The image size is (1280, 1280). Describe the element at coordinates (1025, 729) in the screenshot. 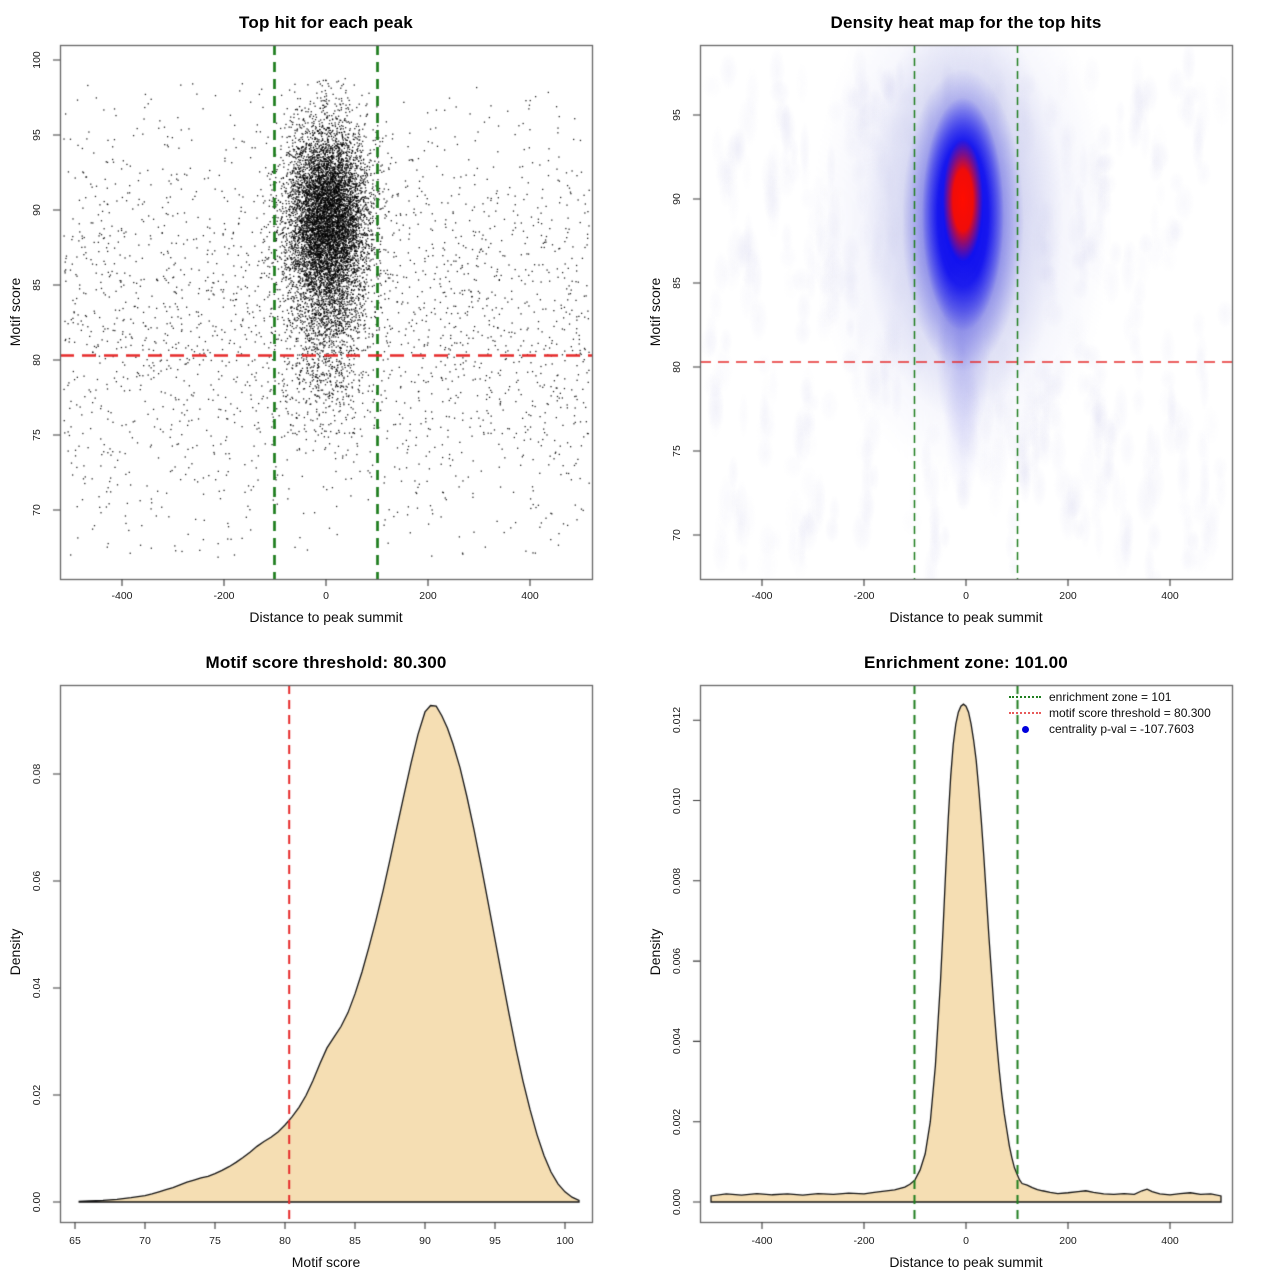

I see `blue-dot-icon` at that location.